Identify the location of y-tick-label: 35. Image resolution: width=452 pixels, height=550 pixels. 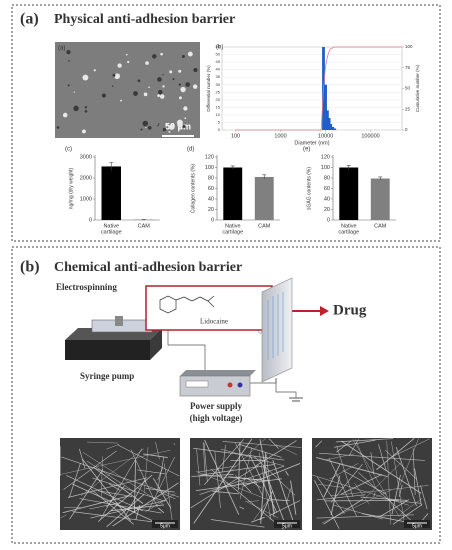
(218, 76).